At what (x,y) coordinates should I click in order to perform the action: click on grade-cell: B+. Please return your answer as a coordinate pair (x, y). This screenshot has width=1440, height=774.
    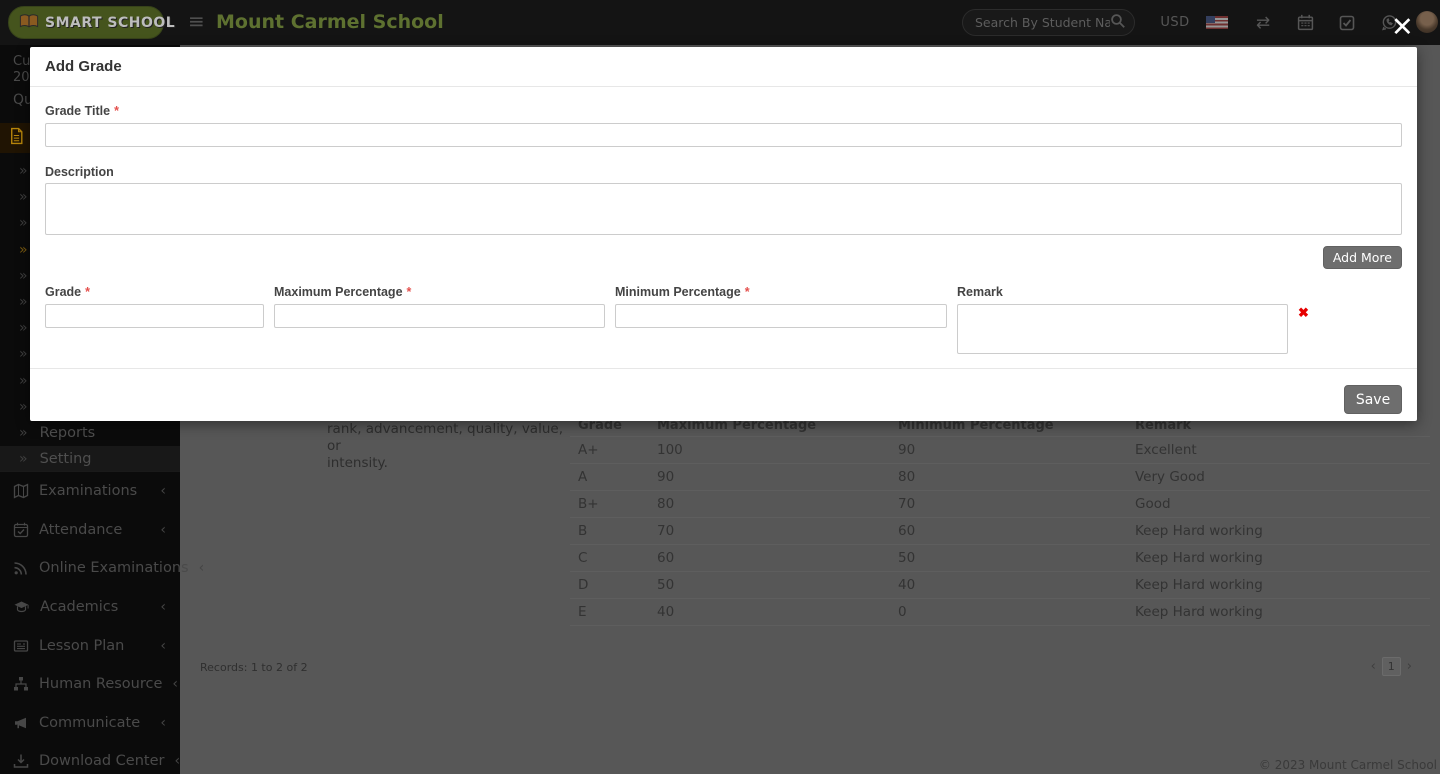
    Looking at the image, I should click on (588, 504).